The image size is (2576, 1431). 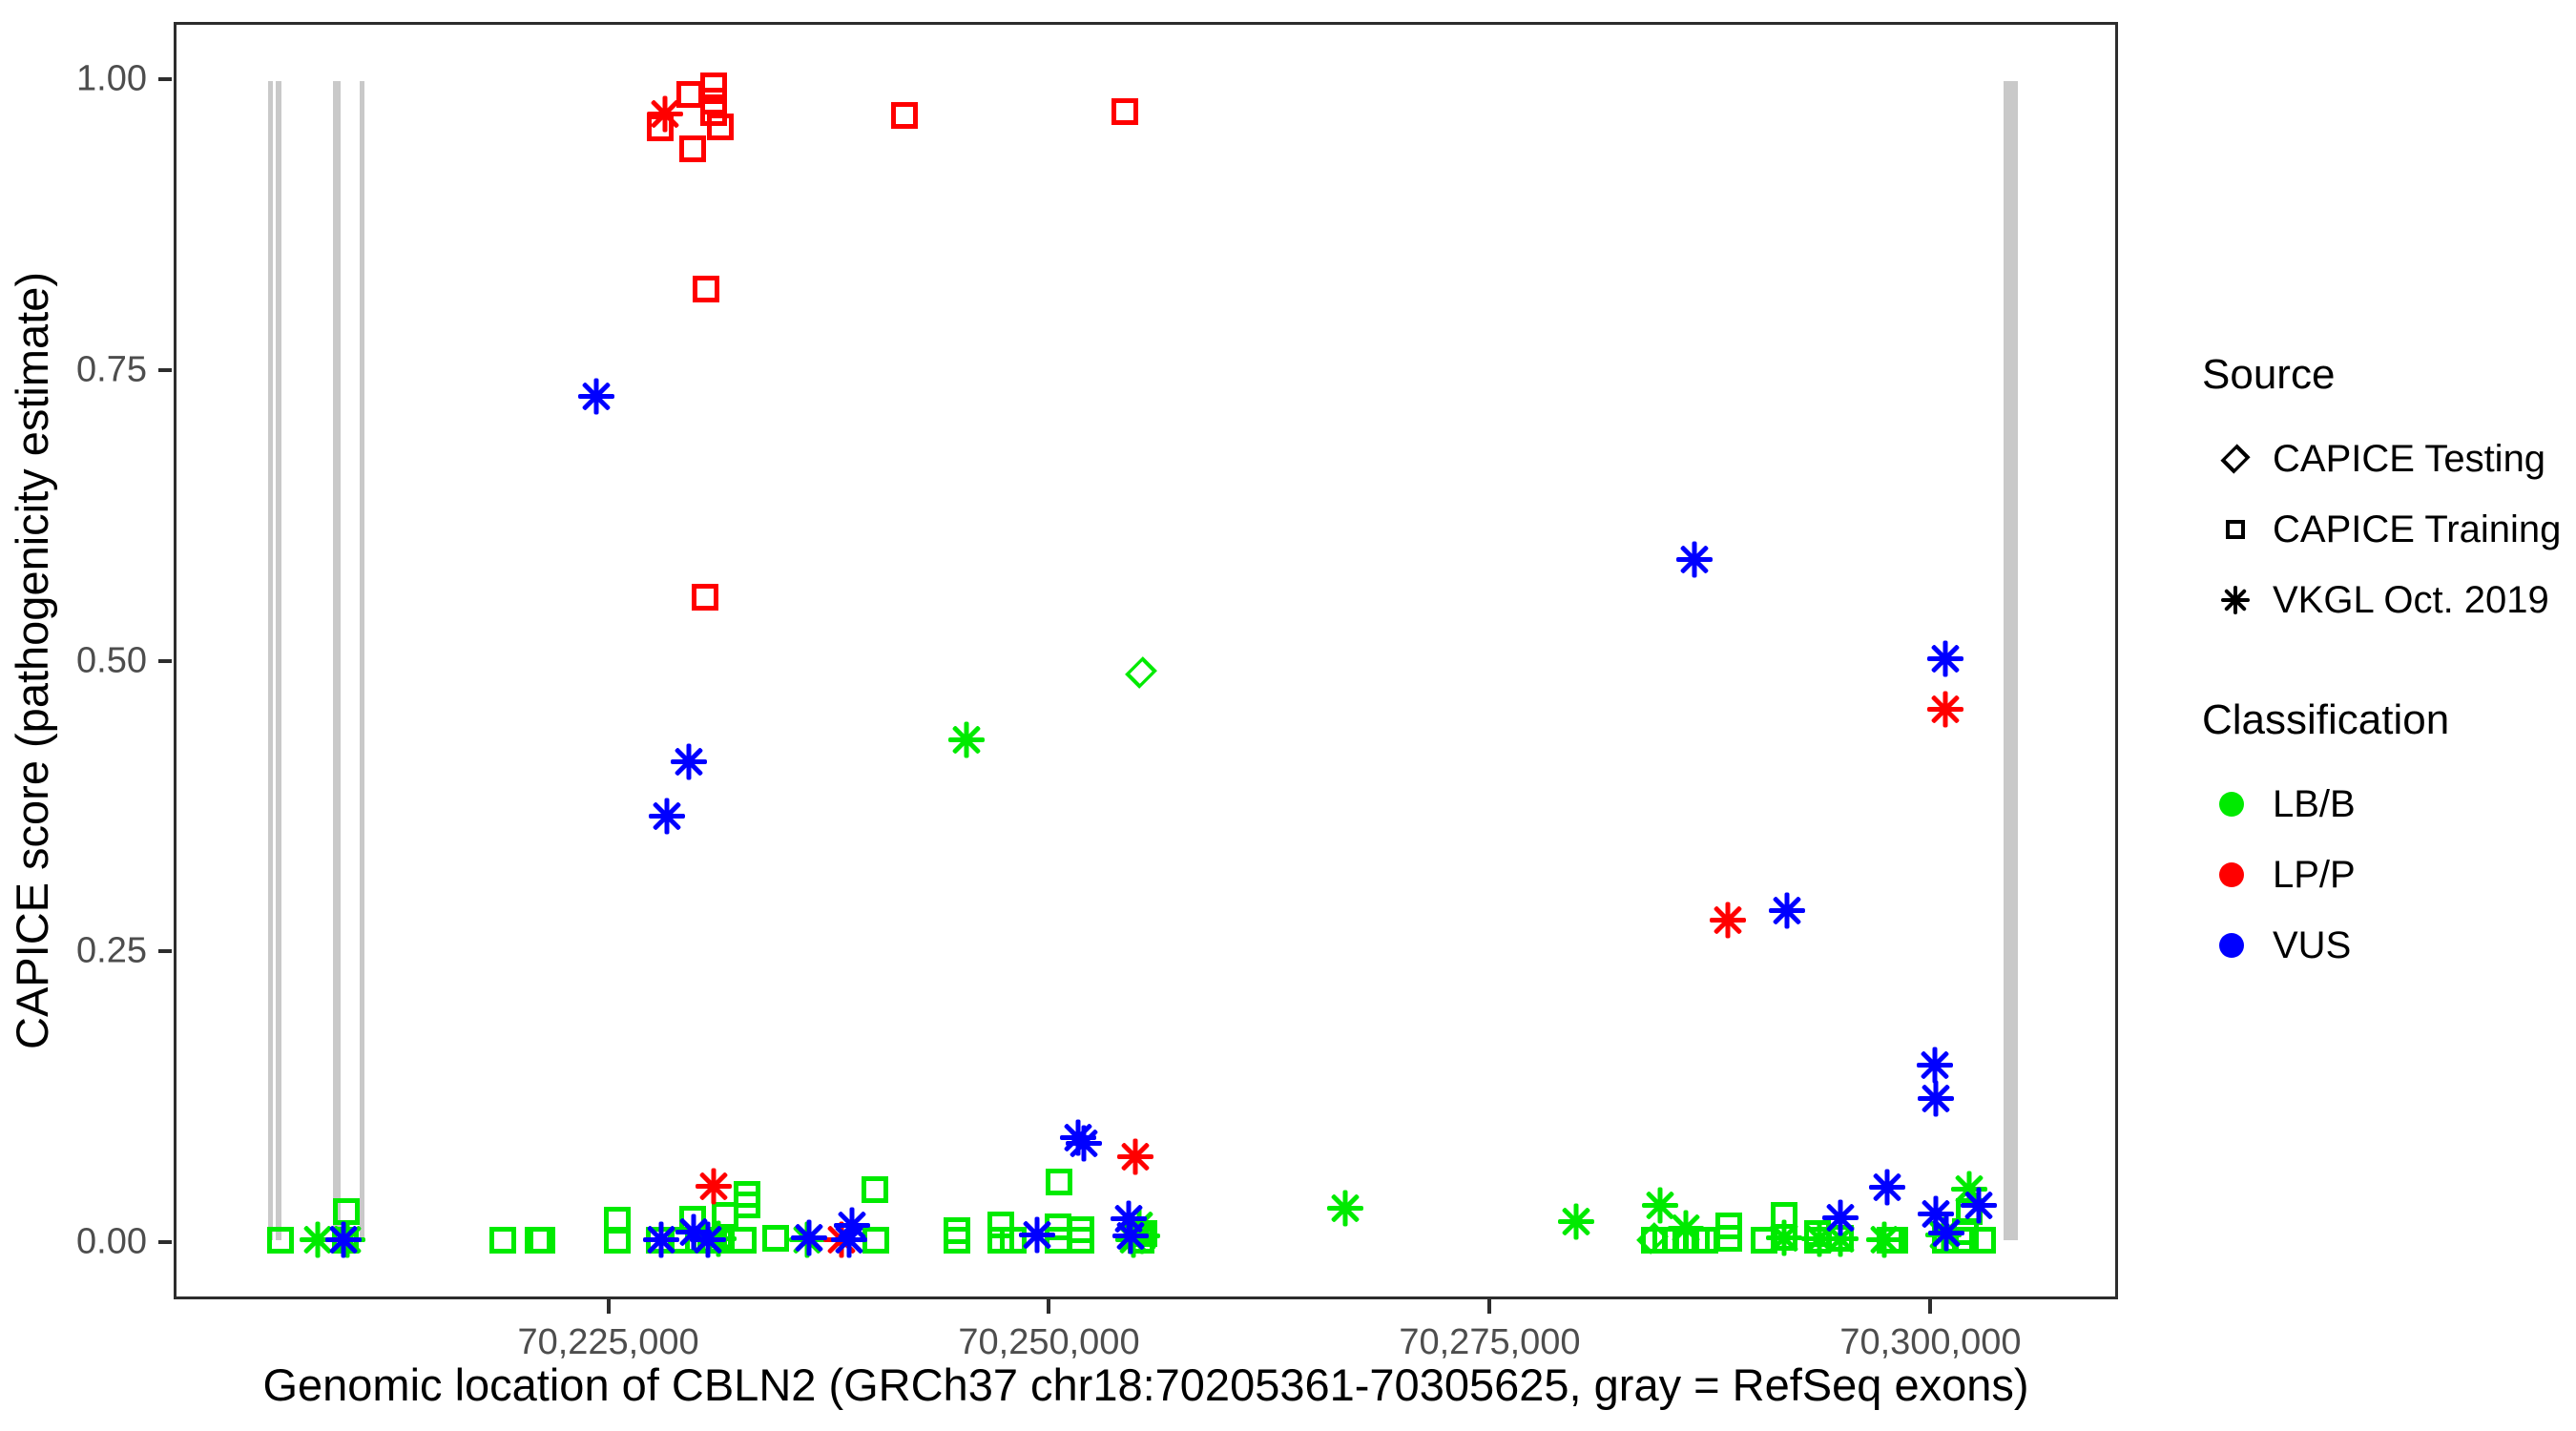 What do you see at coordinates (2237, 875) in the screenshot?
I see `lpp-color-dot-icon` at bounding box center [2237, 875].